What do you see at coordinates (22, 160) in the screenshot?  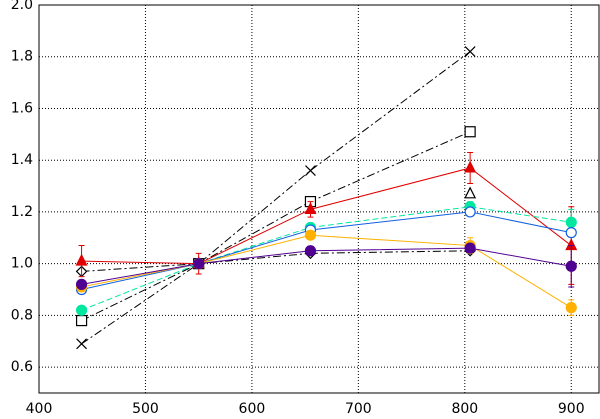 I see `y-tick-label: 1.4` at bounding box center [22, 160].